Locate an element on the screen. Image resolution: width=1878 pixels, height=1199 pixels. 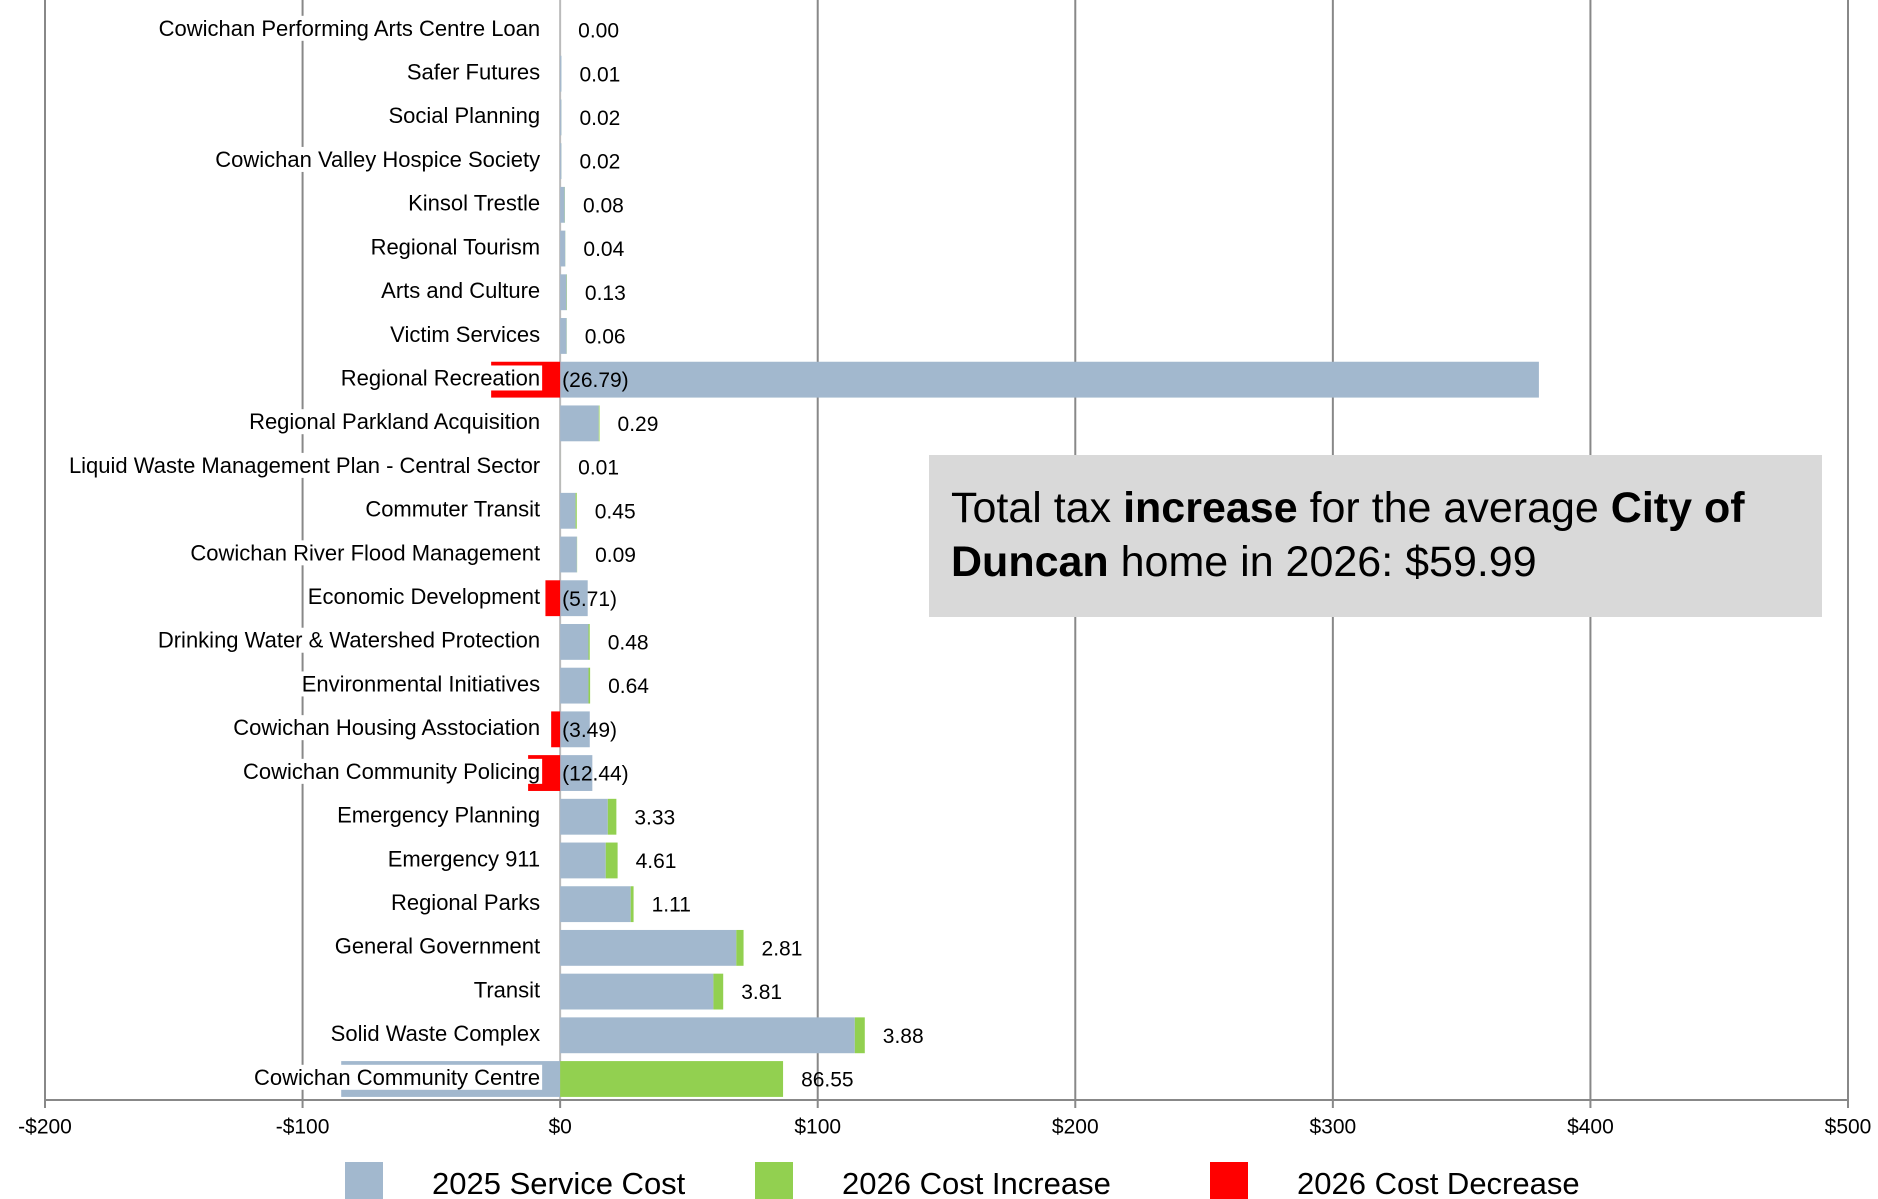
x-tick-label: $400 is located at coordinates (1590, 1127).